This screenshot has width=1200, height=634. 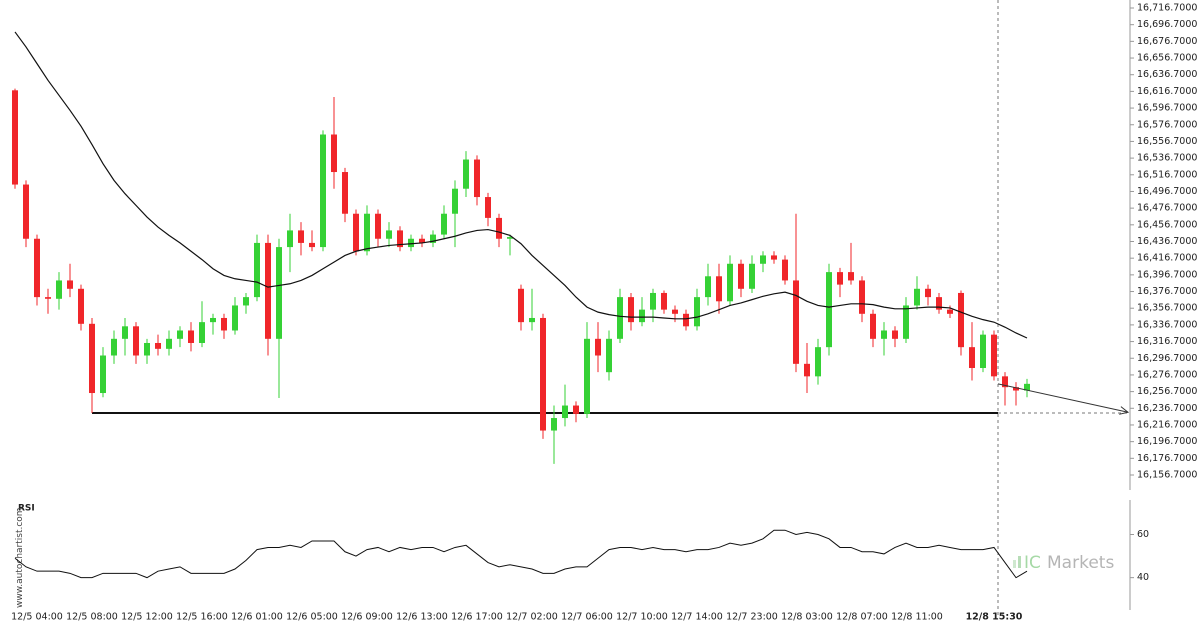 What do you see at coordinates (1167, 291) in the screenshot?
I see `y-tick-label: 16,376.7000` at bounding box center [1167, 291].